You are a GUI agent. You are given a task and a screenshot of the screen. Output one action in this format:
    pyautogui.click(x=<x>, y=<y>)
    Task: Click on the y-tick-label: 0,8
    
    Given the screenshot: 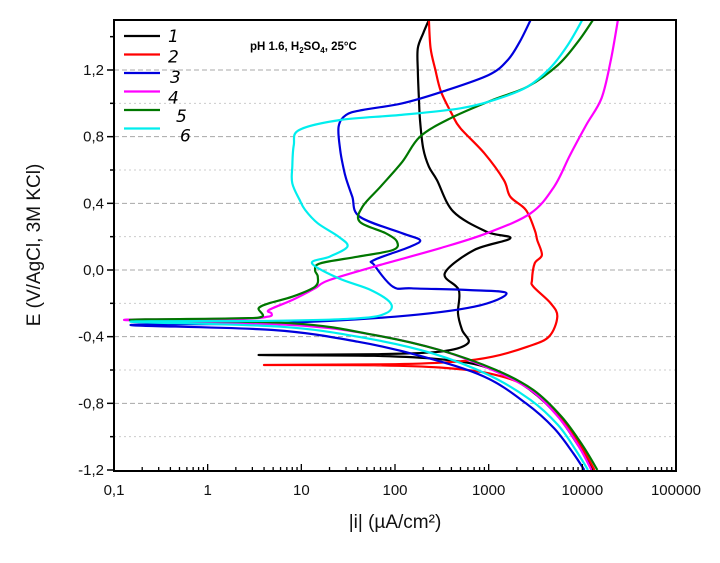 What is the action you would take?
    pyautogui.click(x=93, y=137)
    